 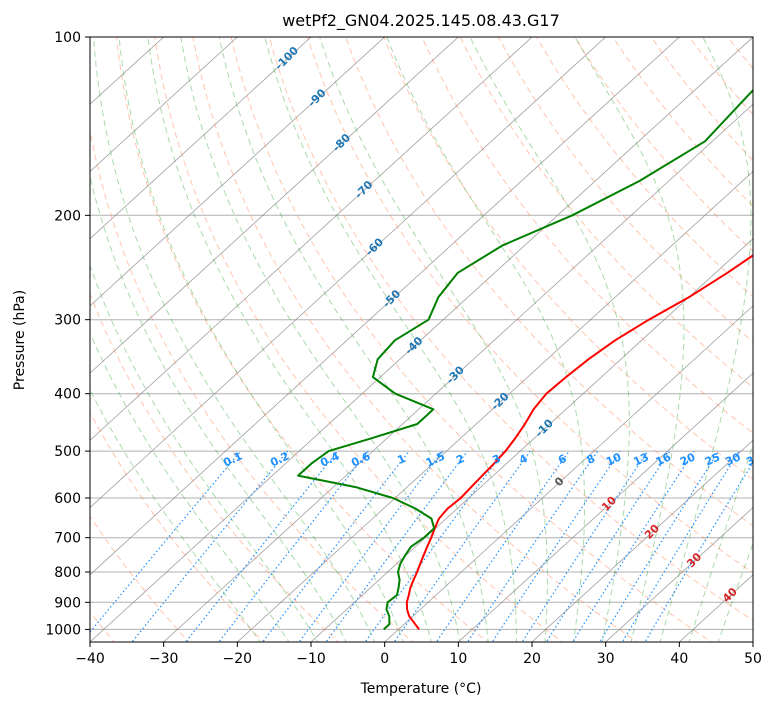 I want to click on y-tick-label: 900, so click(x=67, y=603).